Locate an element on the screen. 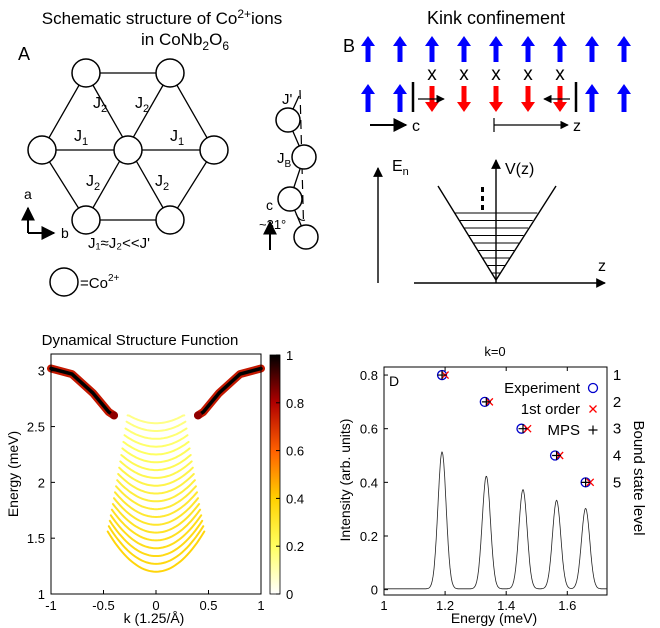 This screenshot has width=660, height=628. plot-d-x-label: Energy (meV) is located at coordinates (494, 618).